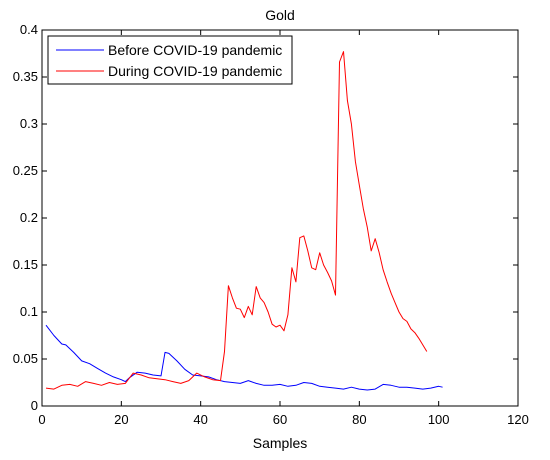 Image resolution: width=550 pixels, height=460 pixels. I want to click on y-tick-label: 0.35, so click(25, 76).